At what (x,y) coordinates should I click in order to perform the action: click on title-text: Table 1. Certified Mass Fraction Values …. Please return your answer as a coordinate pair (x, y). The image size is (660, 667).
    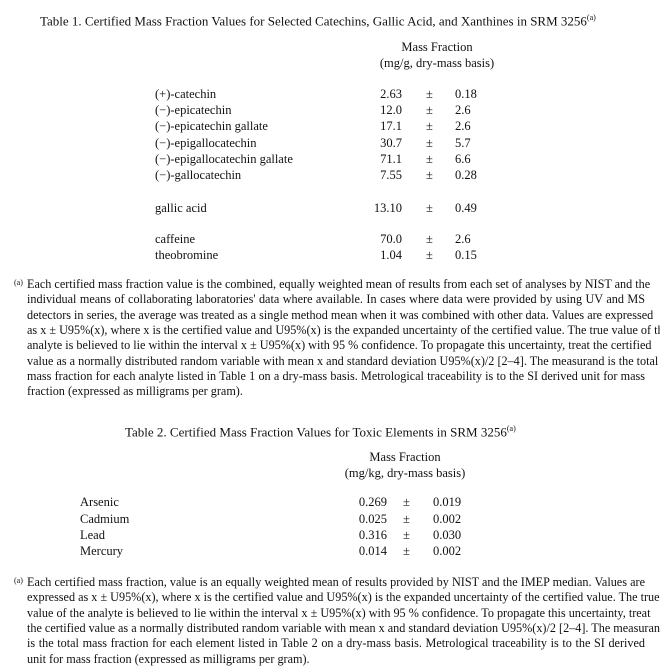
    Looking at the image, I should click on (313, 21).